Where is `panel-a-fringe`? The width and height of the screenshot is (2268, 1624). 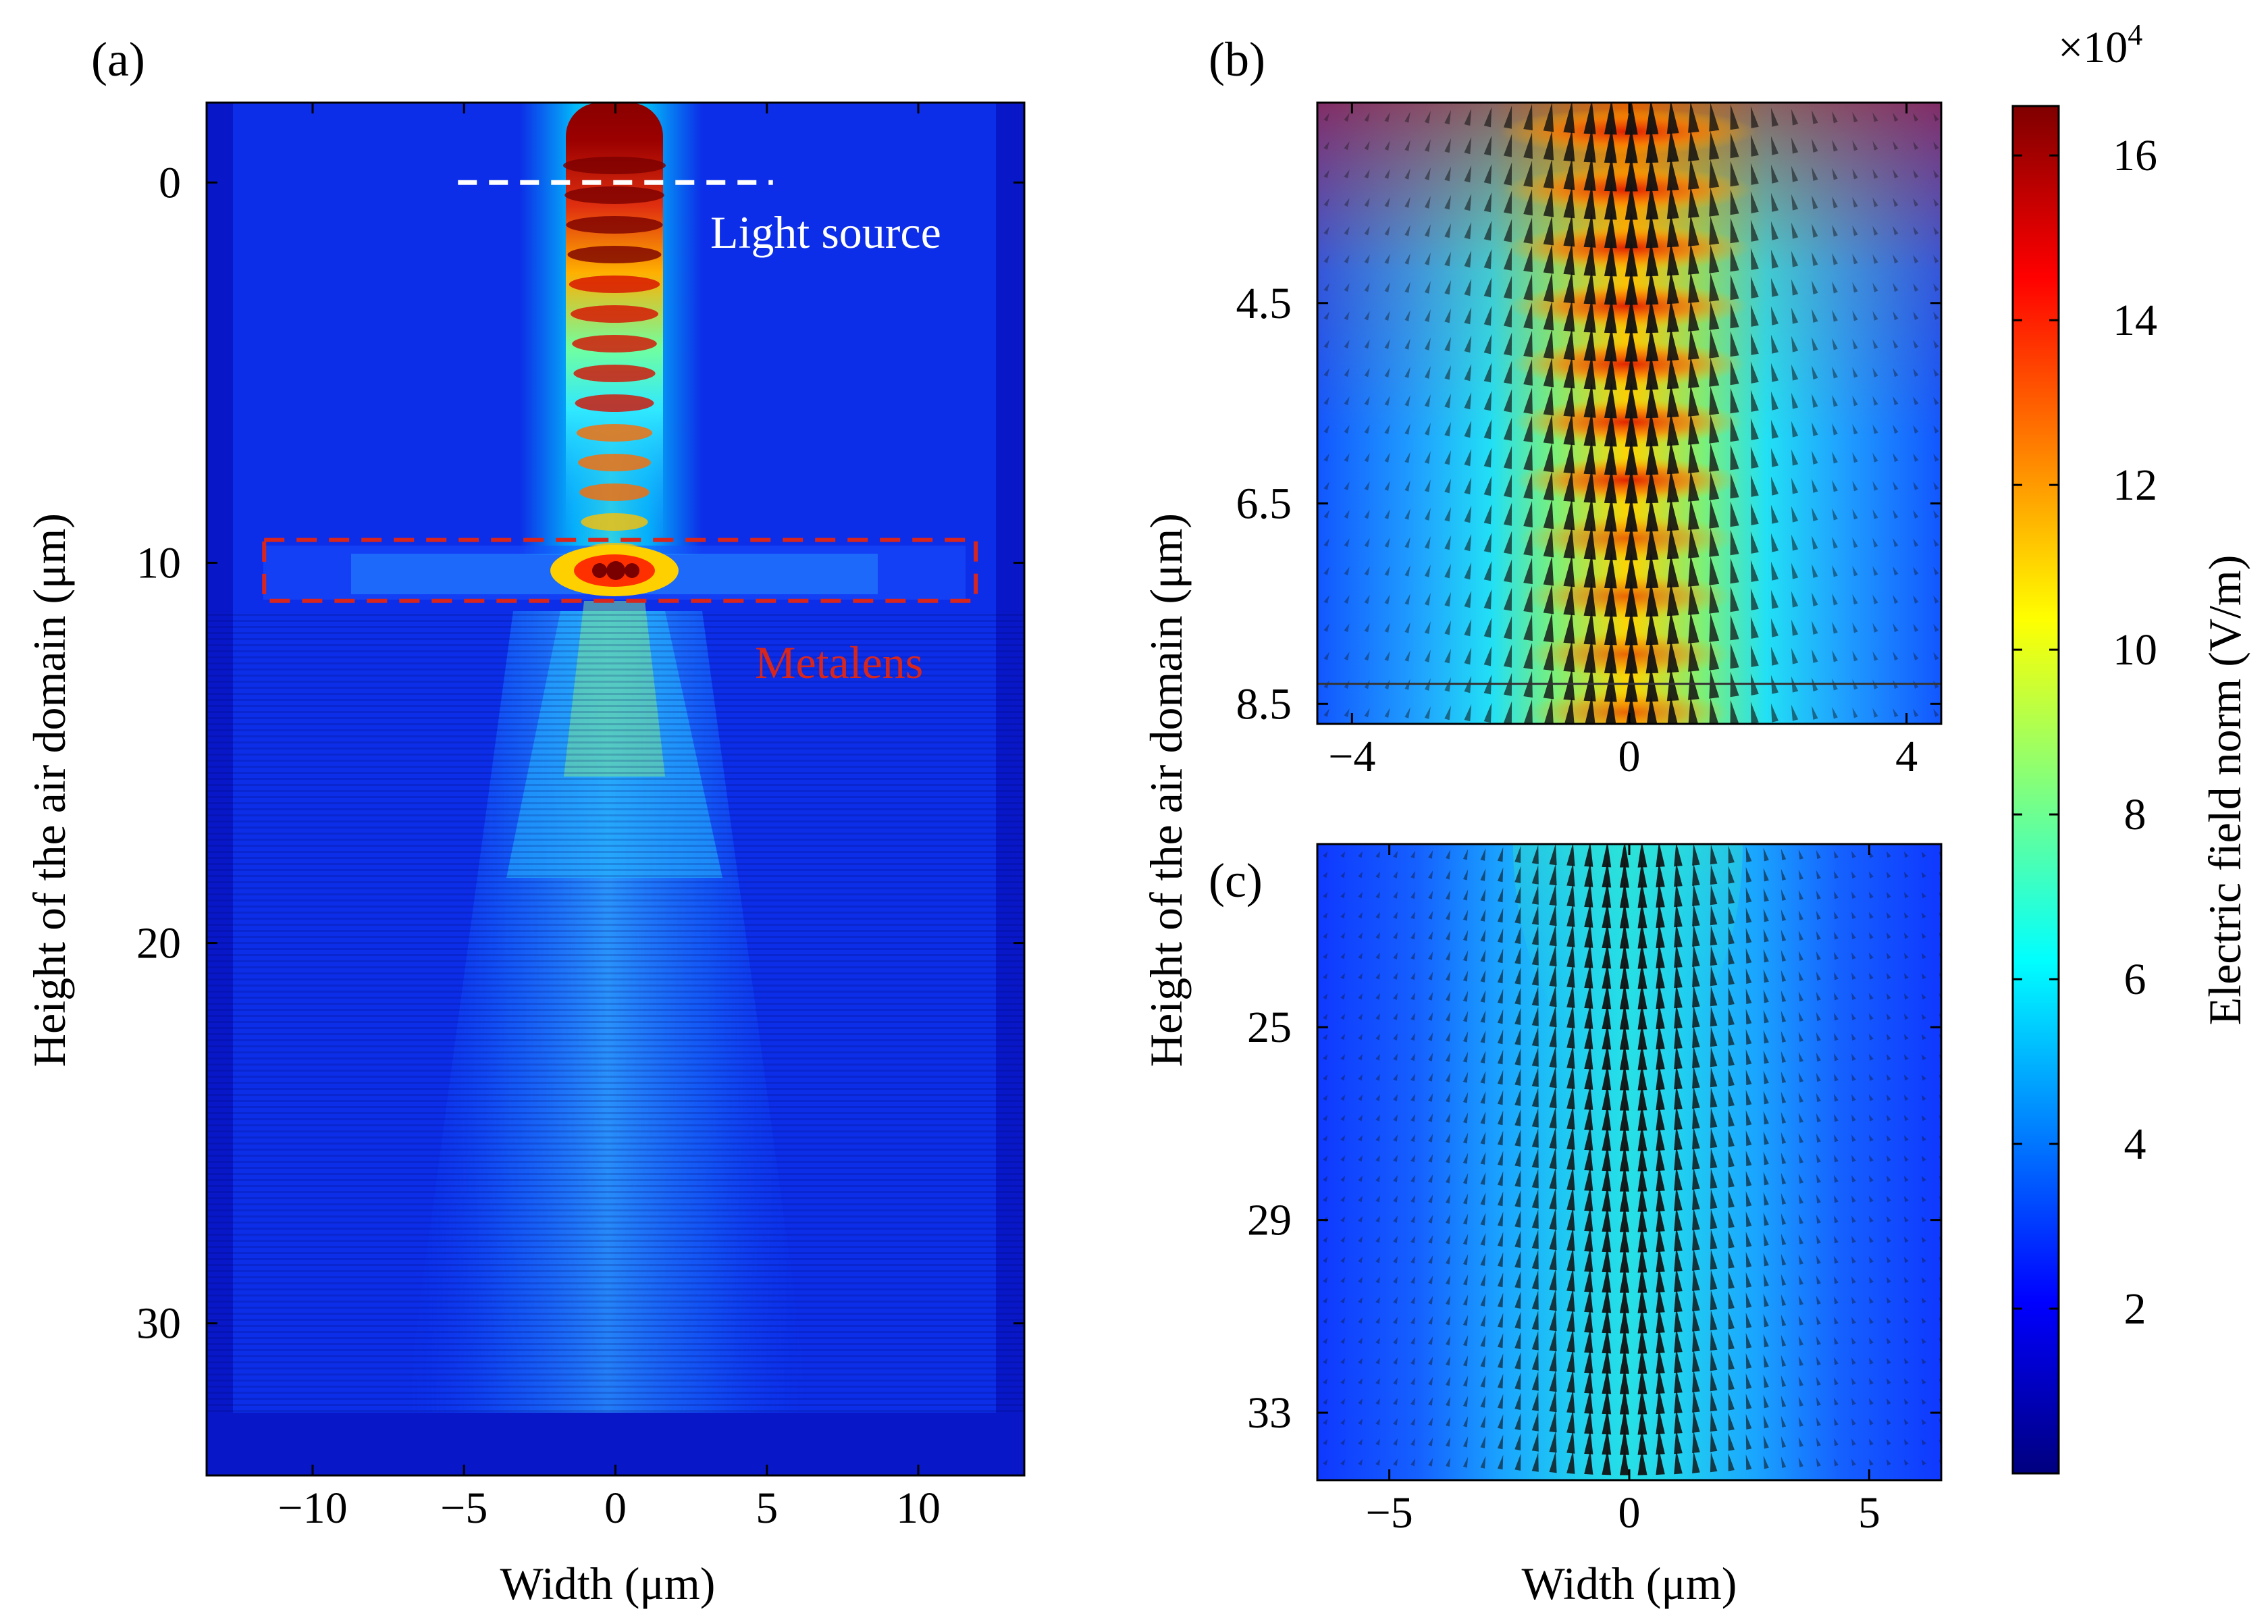 panel-a-fringe is located at coordinates (614, 255).